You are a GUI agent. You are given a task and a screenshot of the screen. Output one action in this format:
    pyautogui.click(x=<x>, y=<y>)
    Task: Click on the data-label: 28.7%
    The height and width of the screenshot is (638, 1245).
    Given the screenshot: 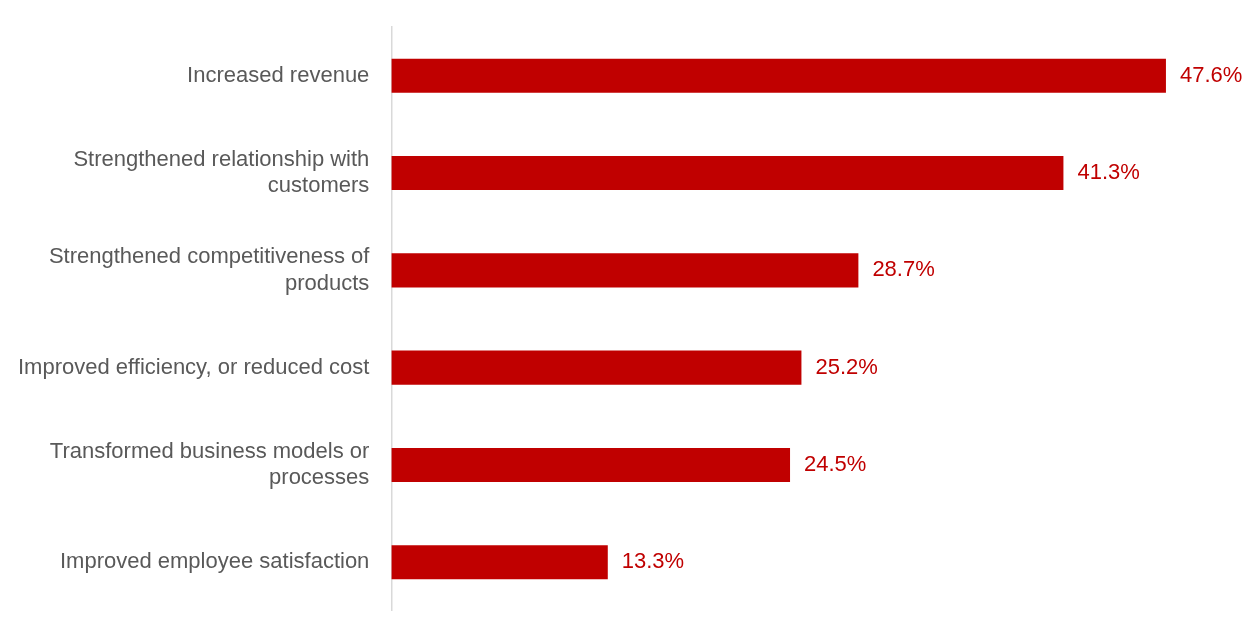 What is the action you would take?
    pyautogui.click(x=903, y=269)
    